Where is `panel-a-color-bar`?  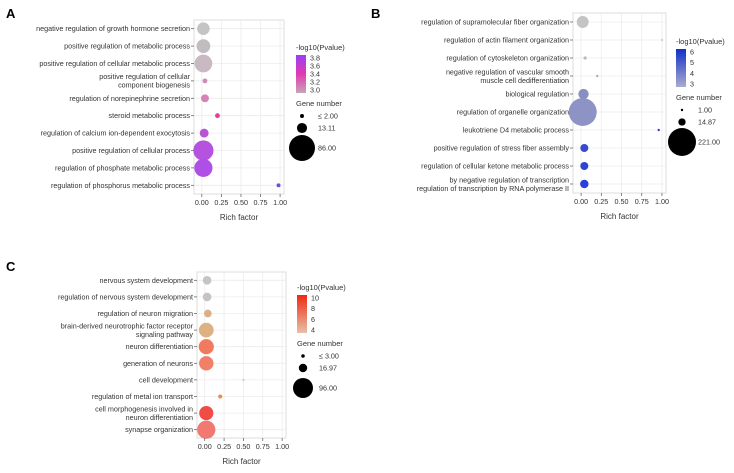 panel-a-color-bar is located at coordinates (301, 74).